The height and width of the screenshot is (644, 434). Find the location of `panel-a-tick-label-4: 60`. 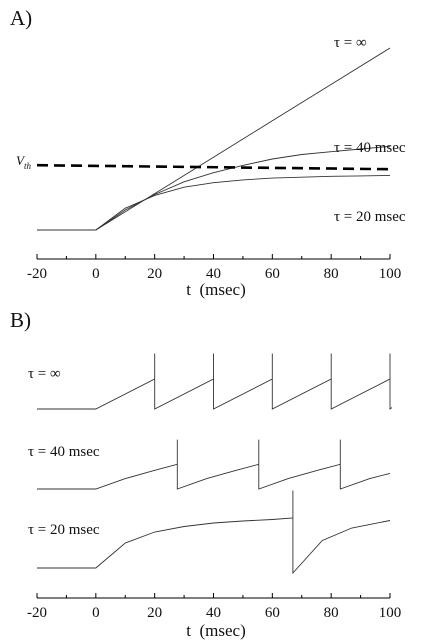

panel-a-tick-label-4: 60 is located at coordinates (272, 274).